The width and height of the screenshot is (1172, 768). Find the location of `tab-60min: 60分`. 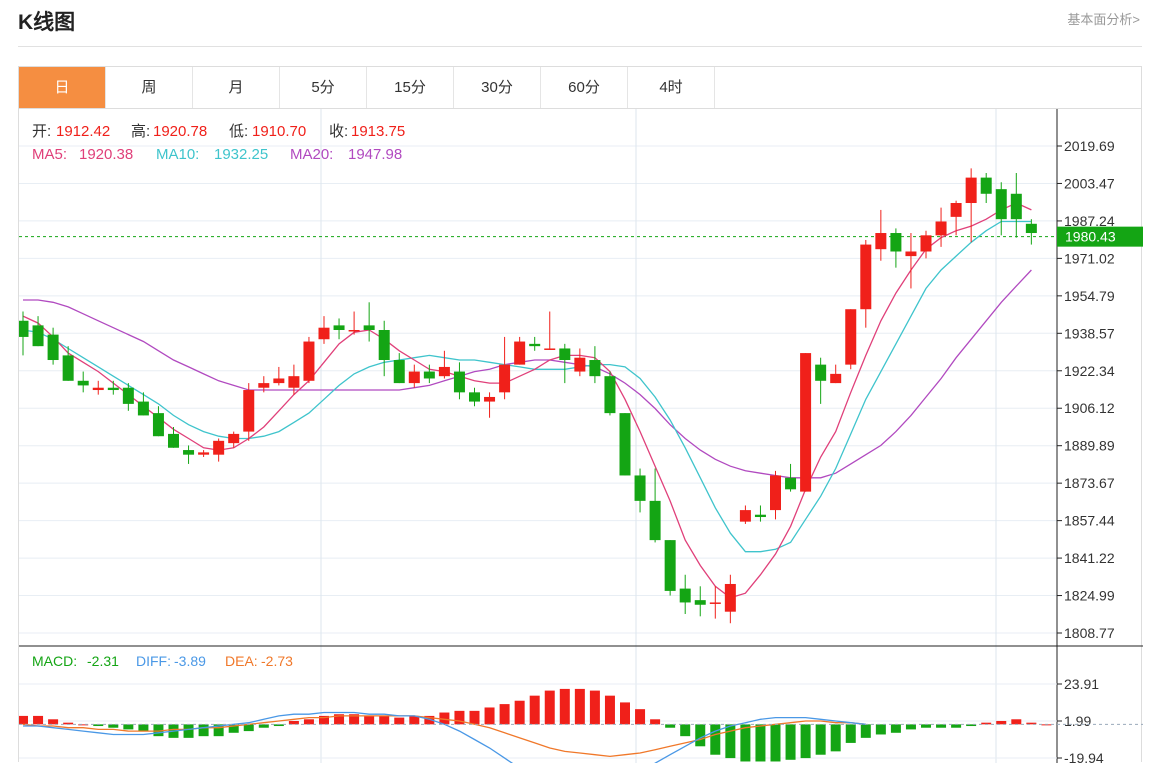

tab-60min: 60分 is located at coordinates (584, 88).